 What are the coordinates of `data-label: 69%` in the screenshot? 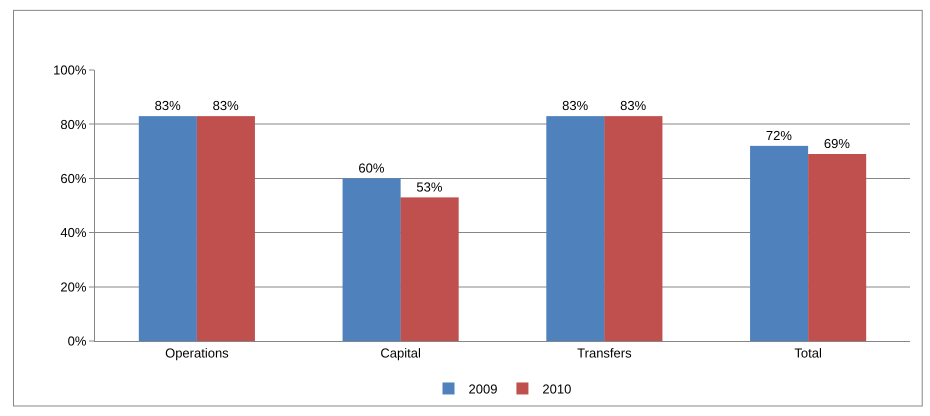 It's located at (837, 144).